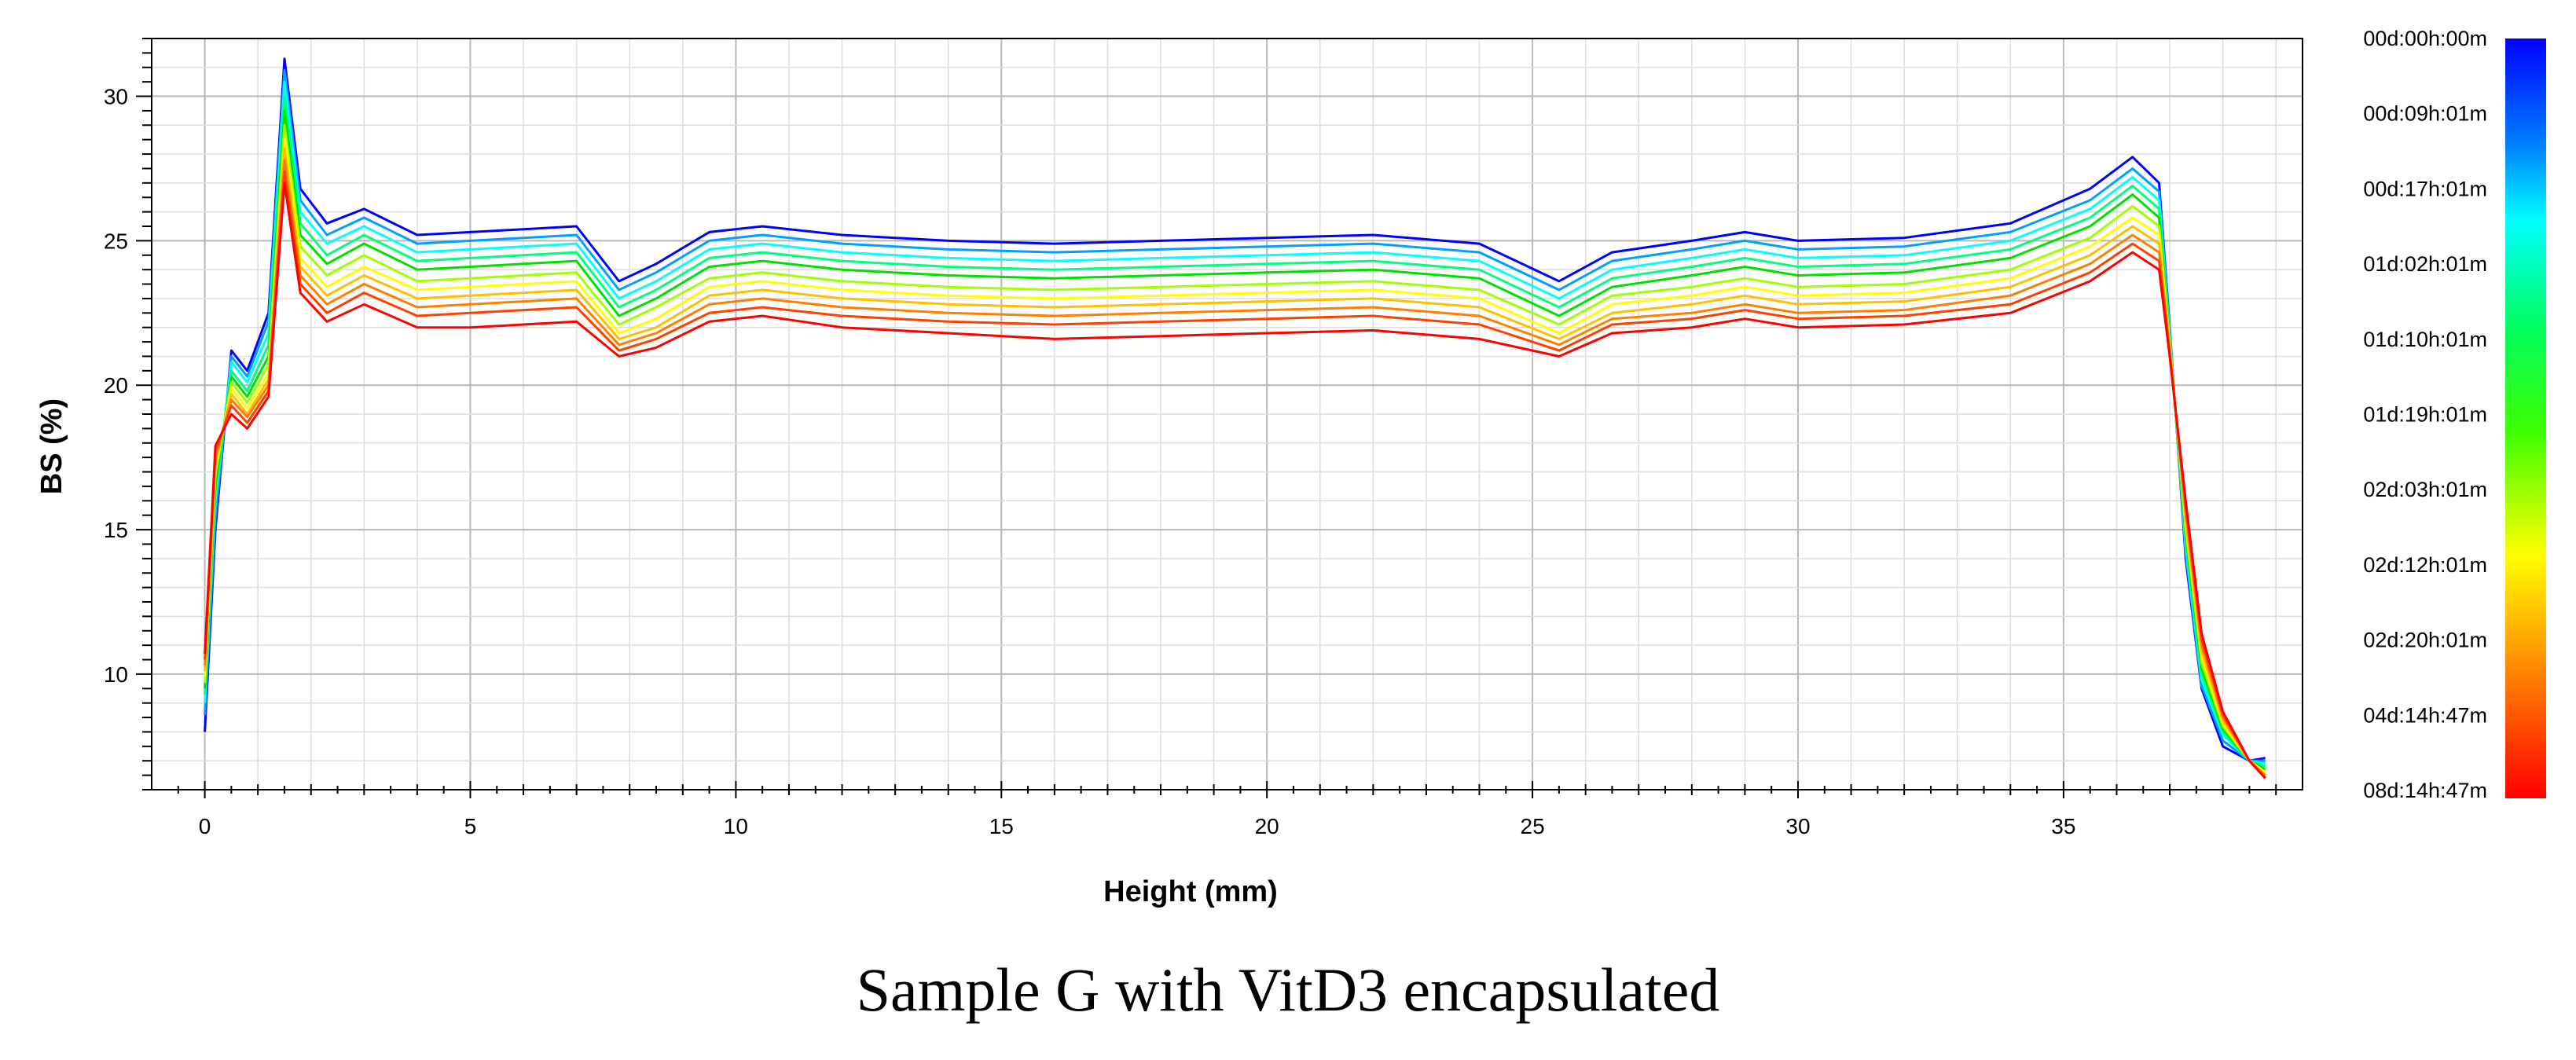 This screenshot has height=1060, width=2576. What do you see at coordinates (116, 97) in the screenshot?
I see `y-tick-label: 30` at bounding box center [116, 97].